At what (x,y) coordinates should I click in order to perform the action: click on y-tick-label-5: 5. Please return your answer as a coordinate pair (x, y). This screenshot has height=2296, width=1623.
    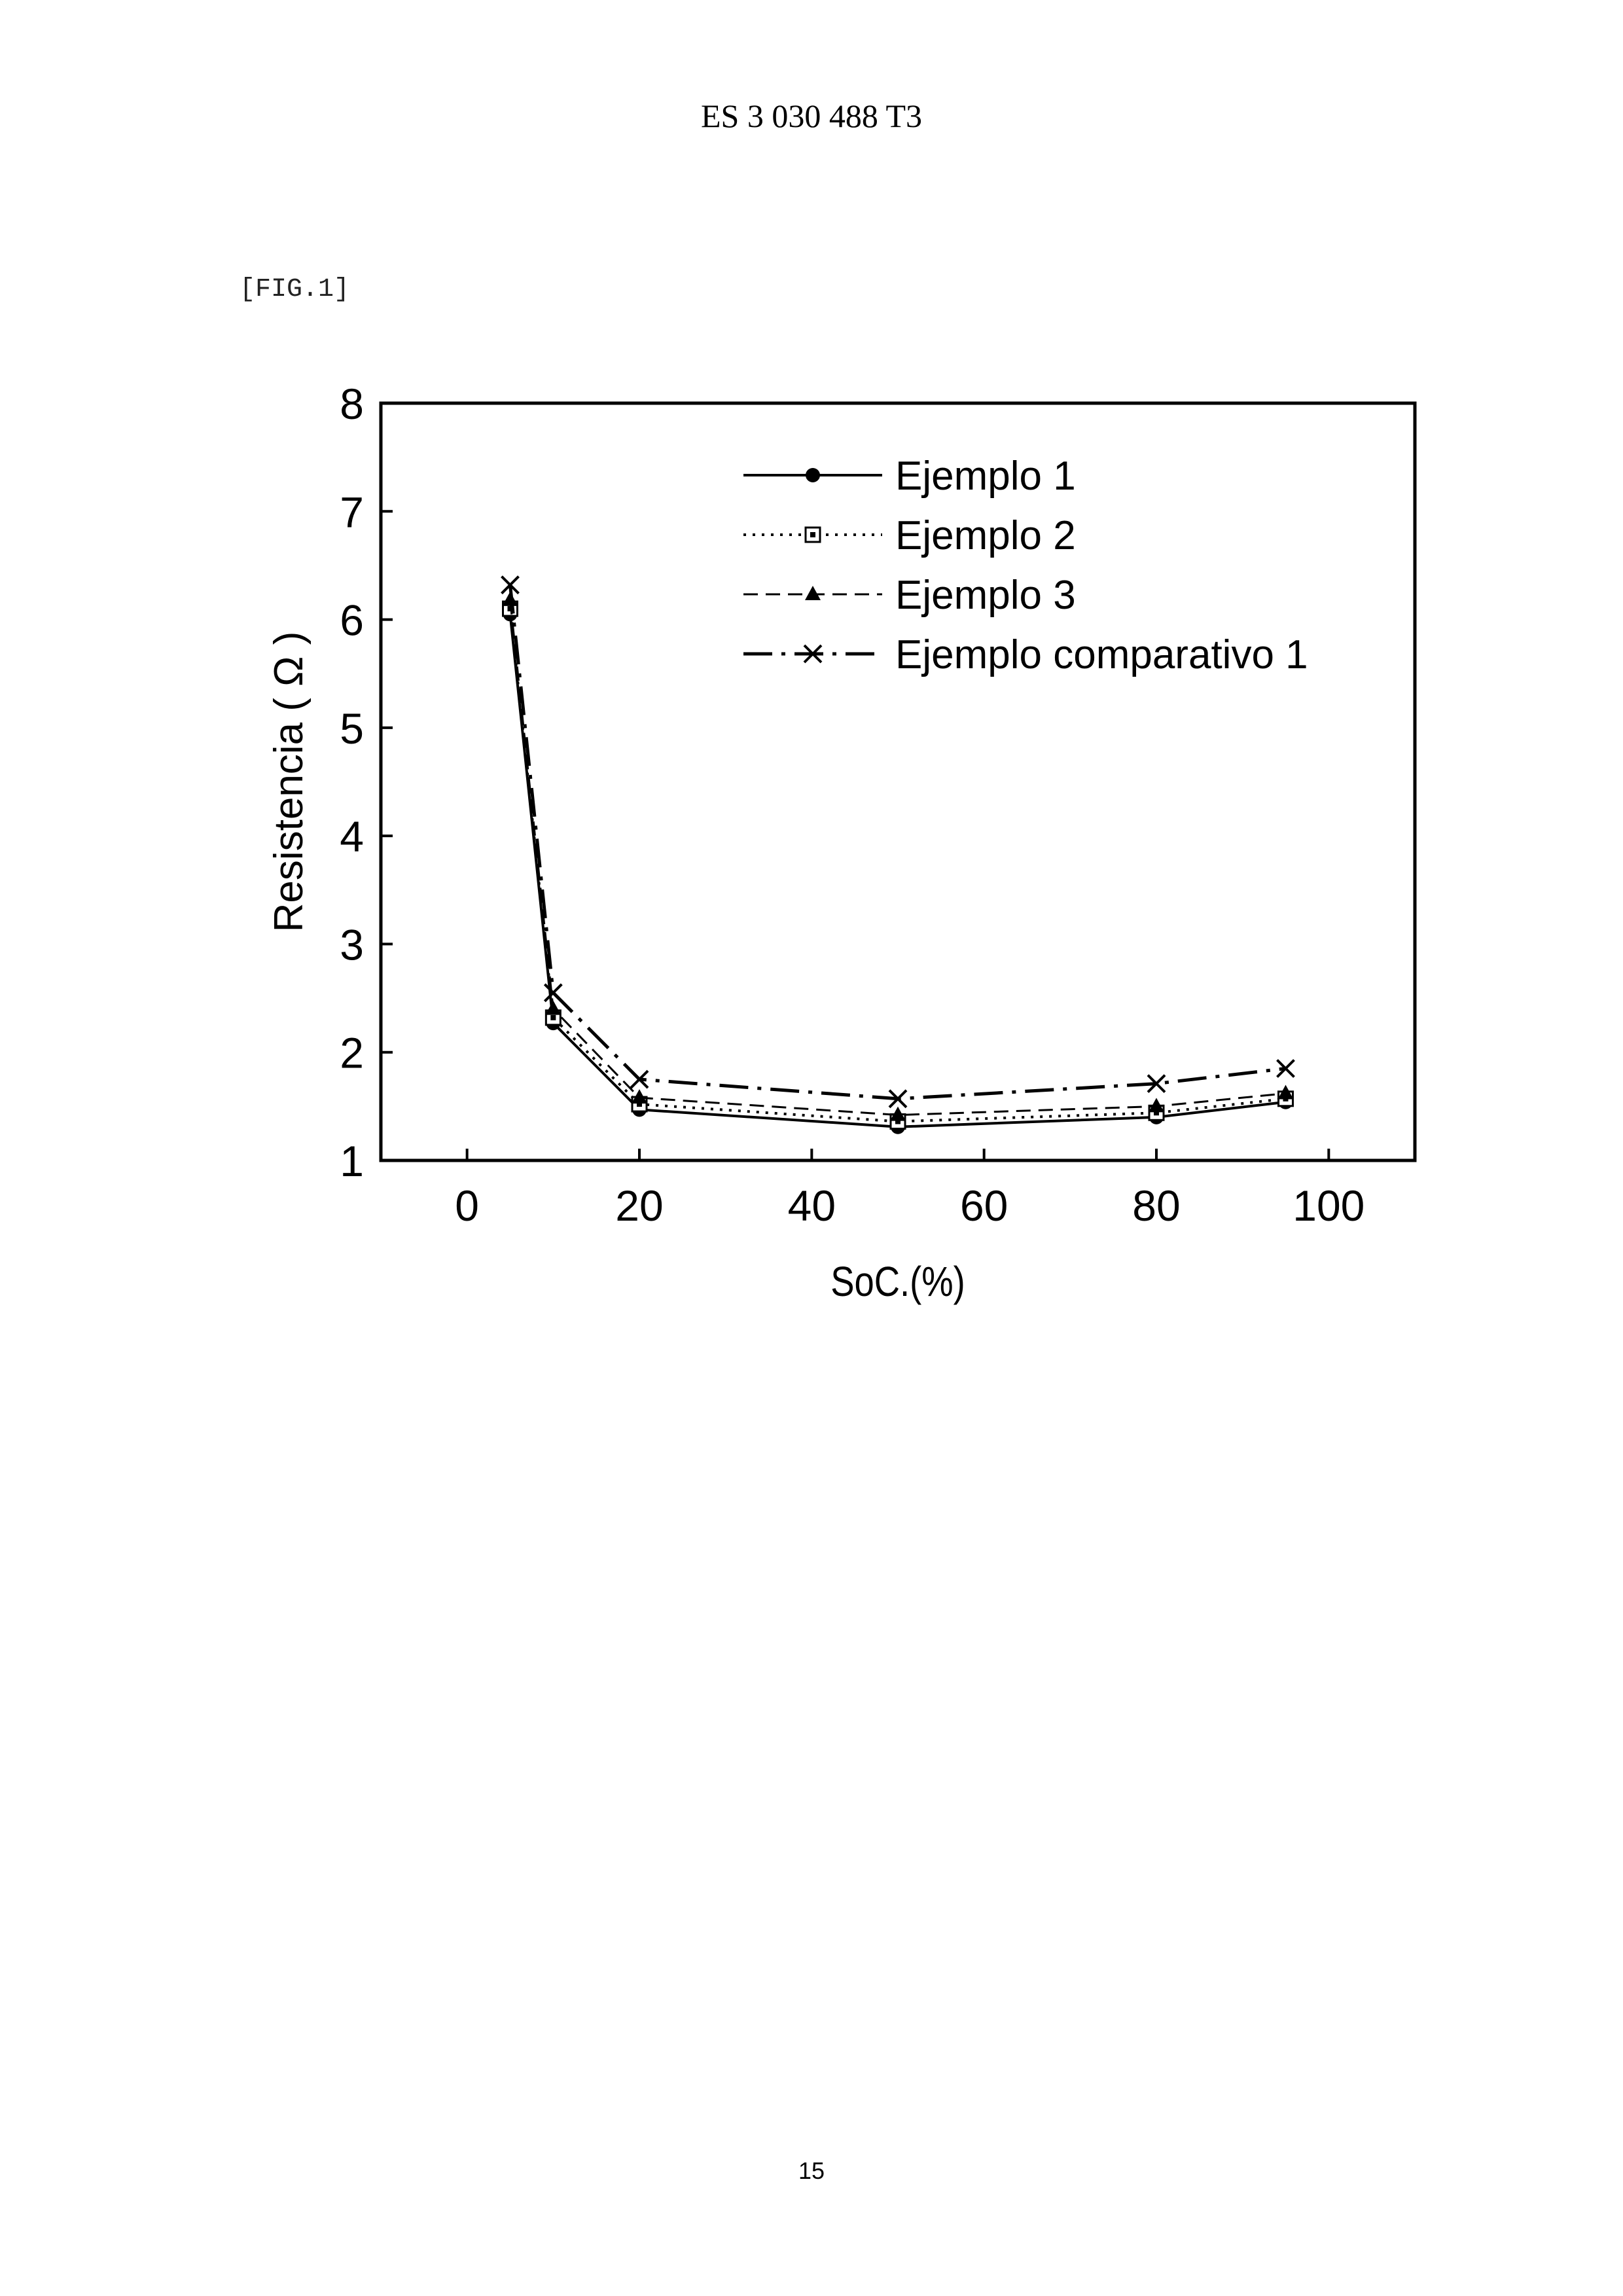
    Looking at the image, I should click on (352, 728).